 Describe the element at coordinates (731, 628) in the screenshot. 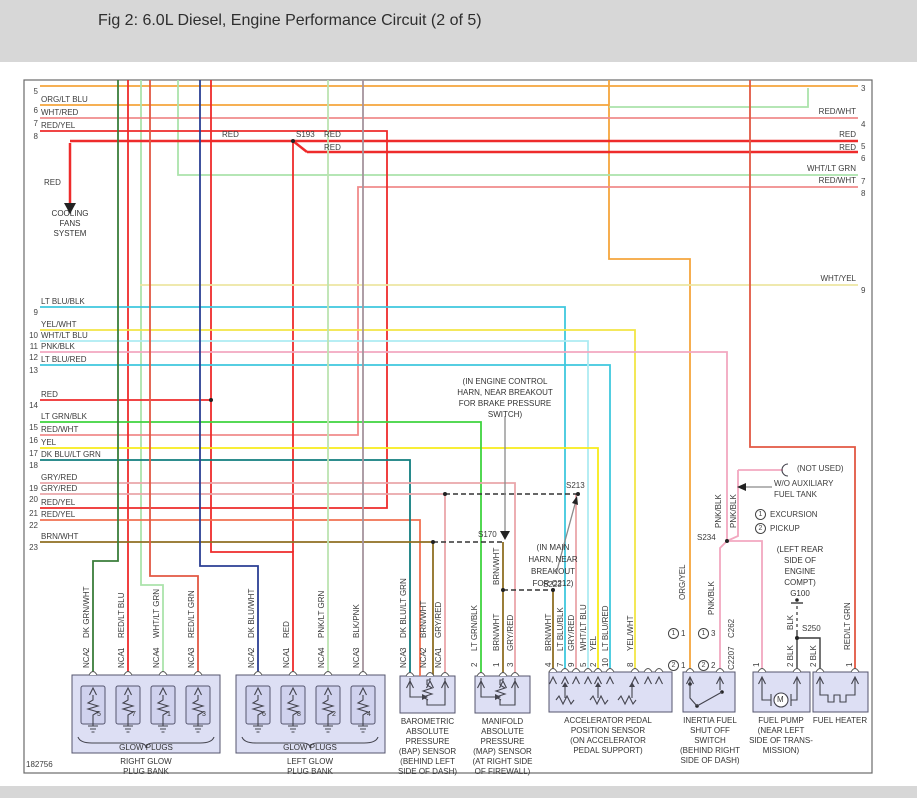

I see `inertia-conn-c262: C262` at that location.